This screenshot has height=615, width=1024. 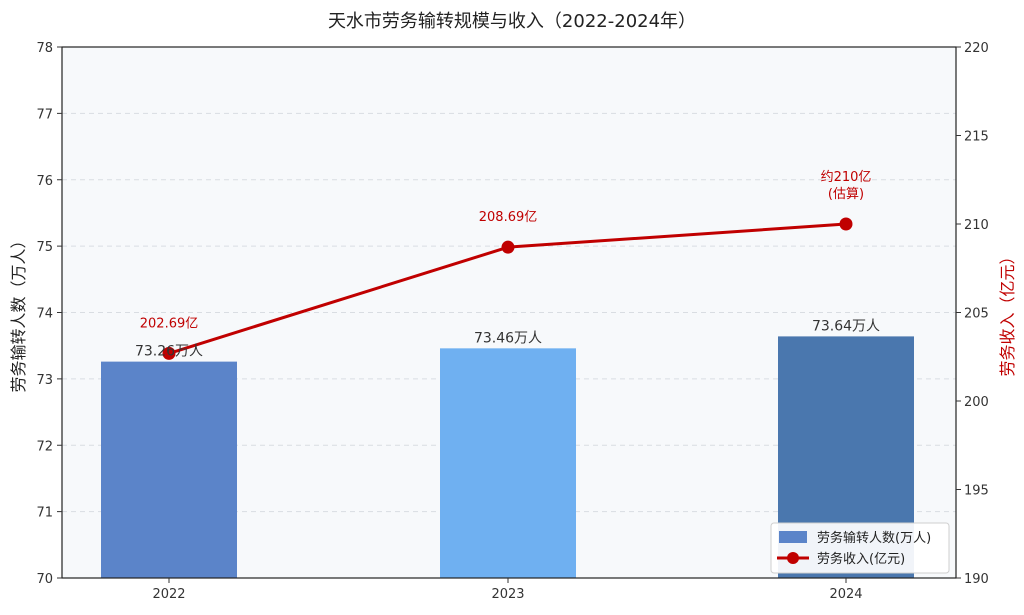 What do you see at coordinates (44, 181) in the screenshot?
I see `y-left-tick-label: 76` at bounding box center [44, 181].